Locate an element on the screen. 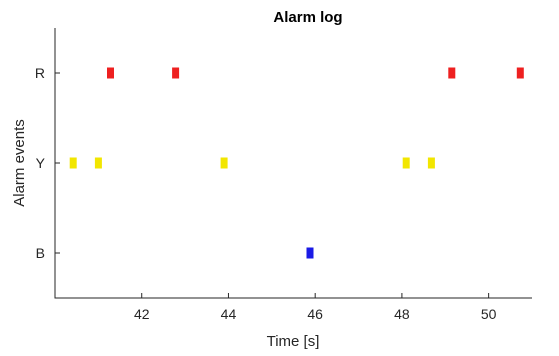  y-axis-ticks: B Y R is located at coordinates (47, 163).